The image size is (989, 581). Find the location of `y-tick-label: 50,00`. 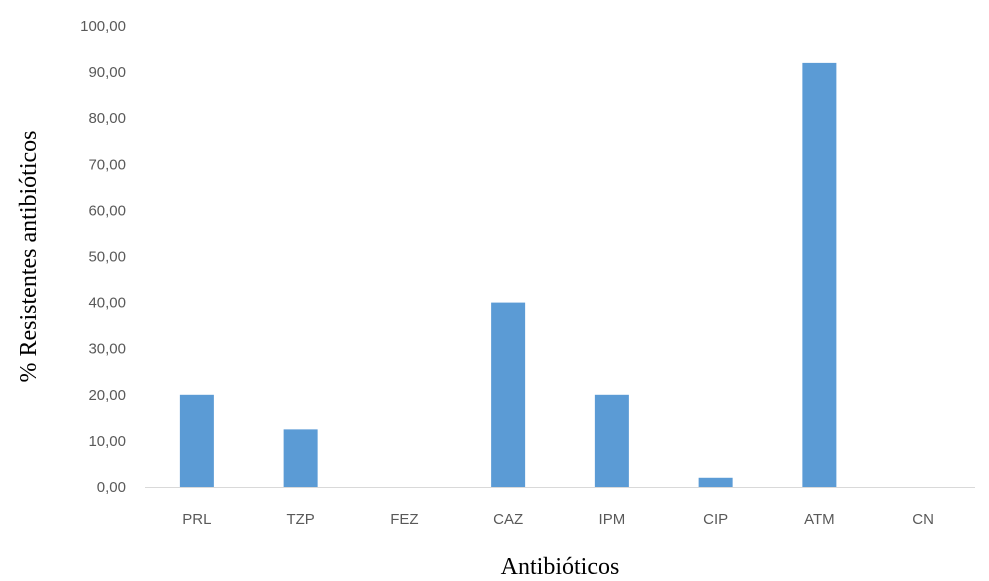

y-tick-label: 50,00 is located at coordinates (107, 257).